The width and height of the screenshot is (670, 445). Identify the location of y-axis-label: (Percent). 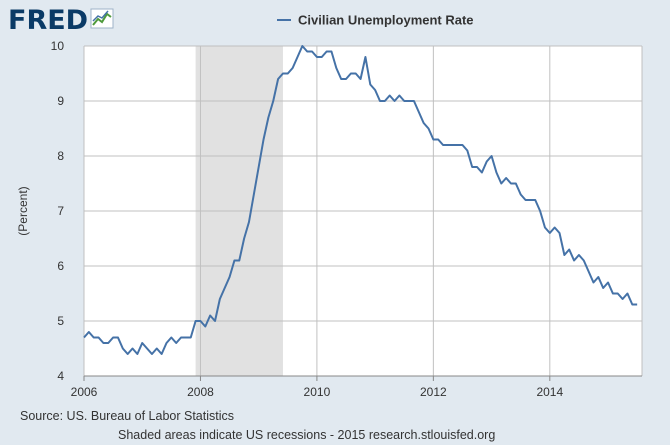
(23, 210).